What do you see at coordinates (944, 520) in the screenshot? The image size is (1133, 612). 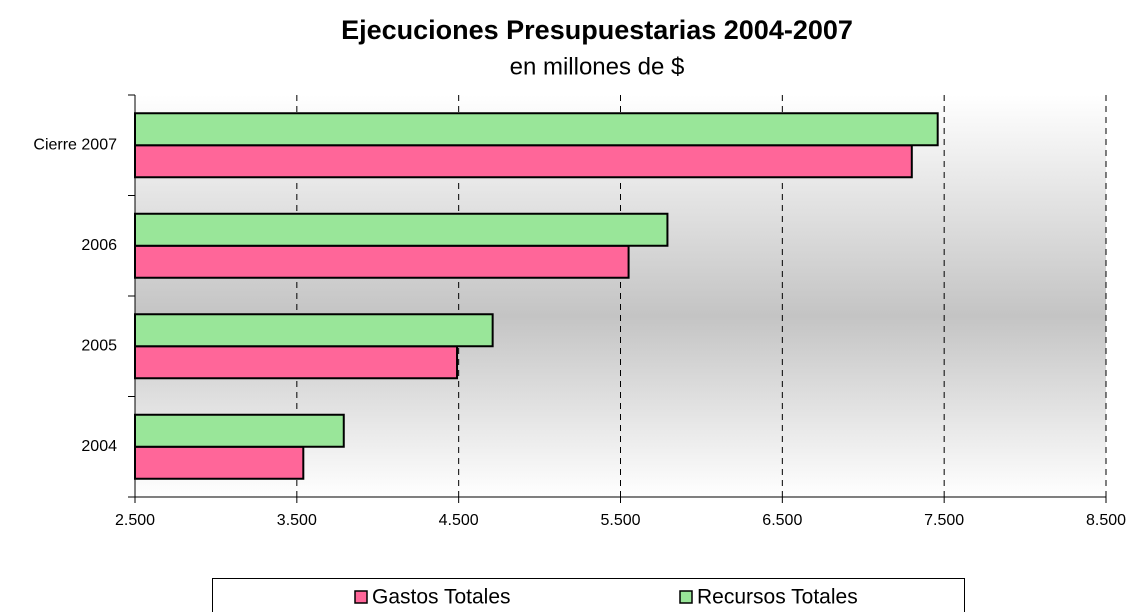 I see `x-tick-label: 7.500` at bounding box center [944, 520].